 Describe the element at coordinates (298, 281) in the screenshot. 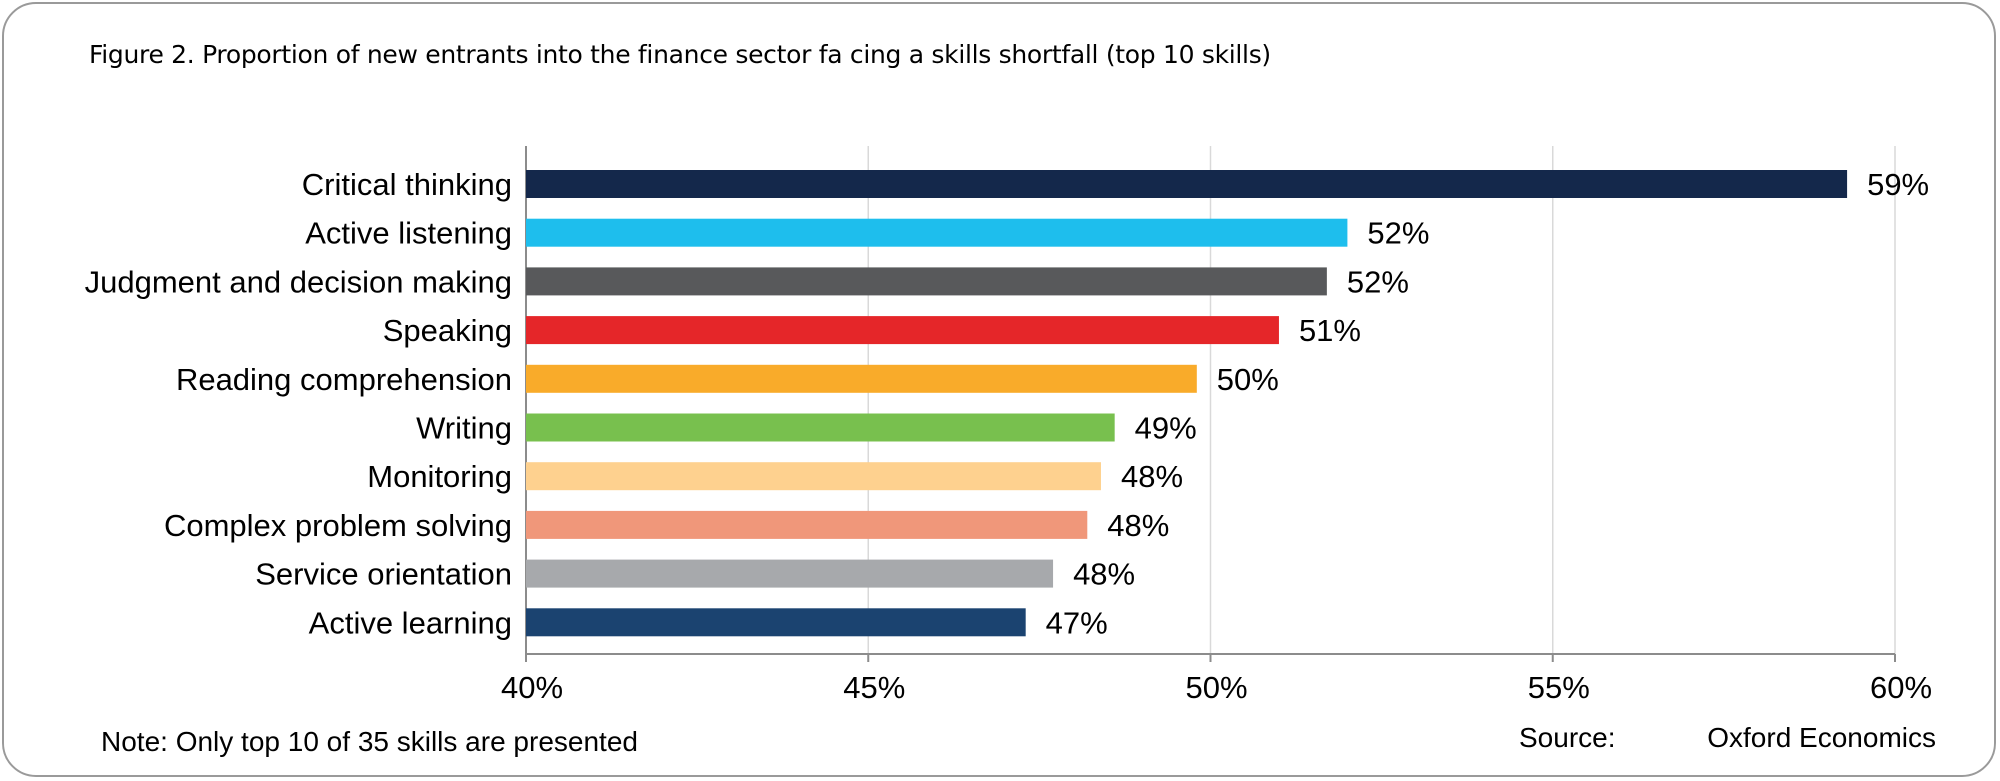

I see `y-tick-label: Judgment and decision making` at that location.